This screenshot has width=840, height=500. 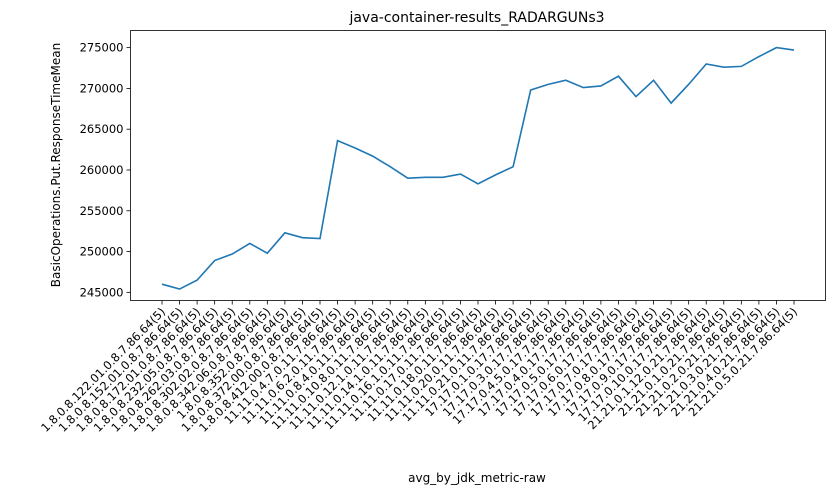 What do you see at coordinates (102, 252) in the screenshot?
I see `y-tick-label: 250000` at bounding box center [102, 252].